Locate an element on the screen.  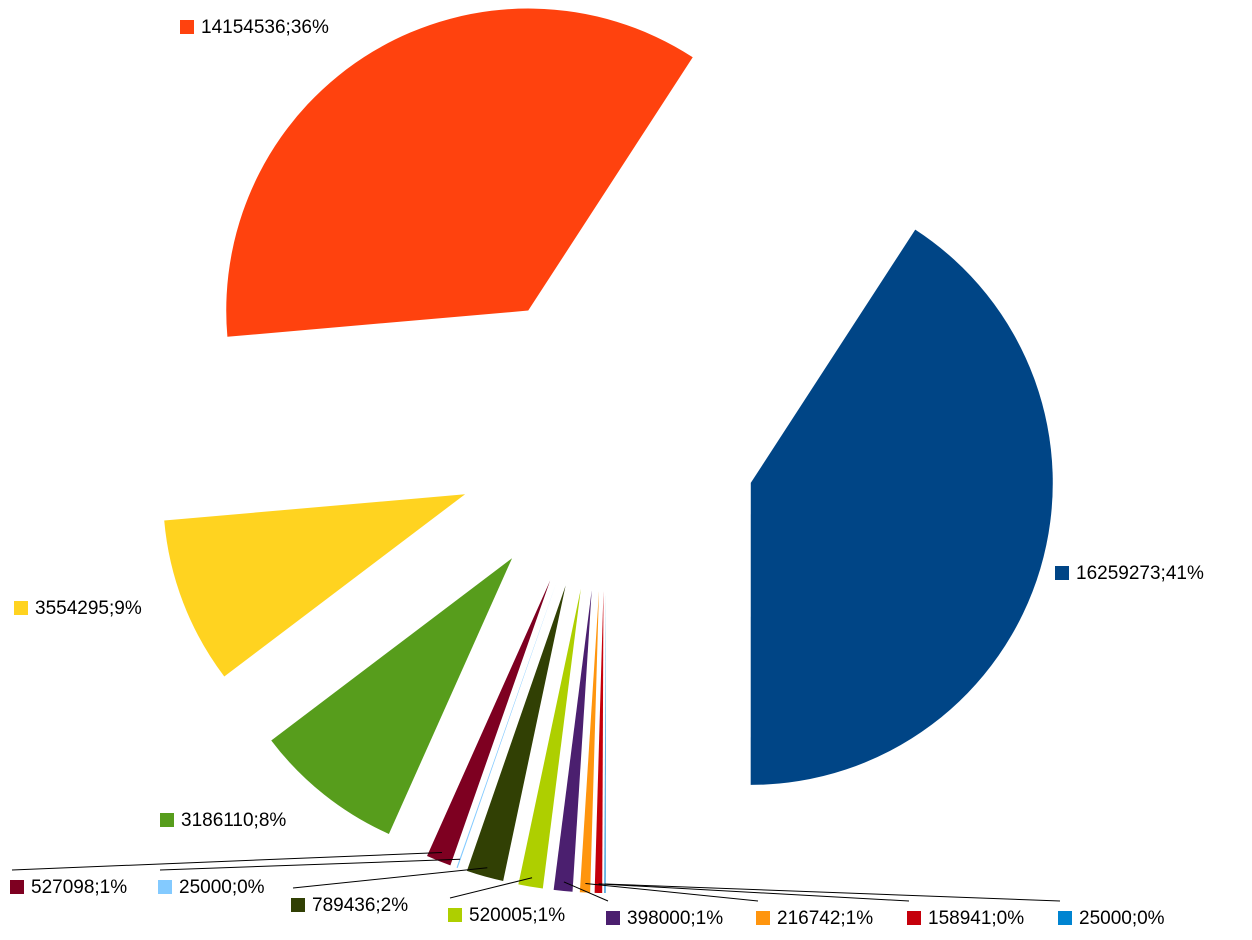
data-label: 789436;2% is located at coordinates (360, 905).